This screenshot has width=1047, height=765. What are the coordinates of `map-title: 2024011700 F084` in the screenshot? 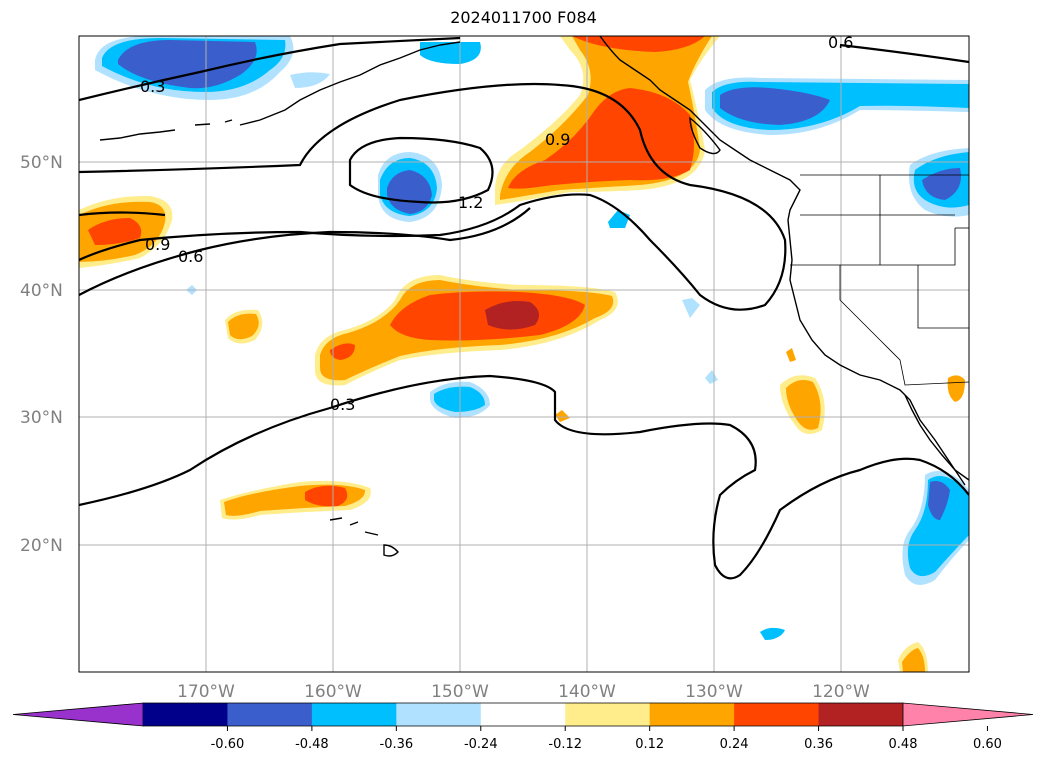 It's located at (523, 17).